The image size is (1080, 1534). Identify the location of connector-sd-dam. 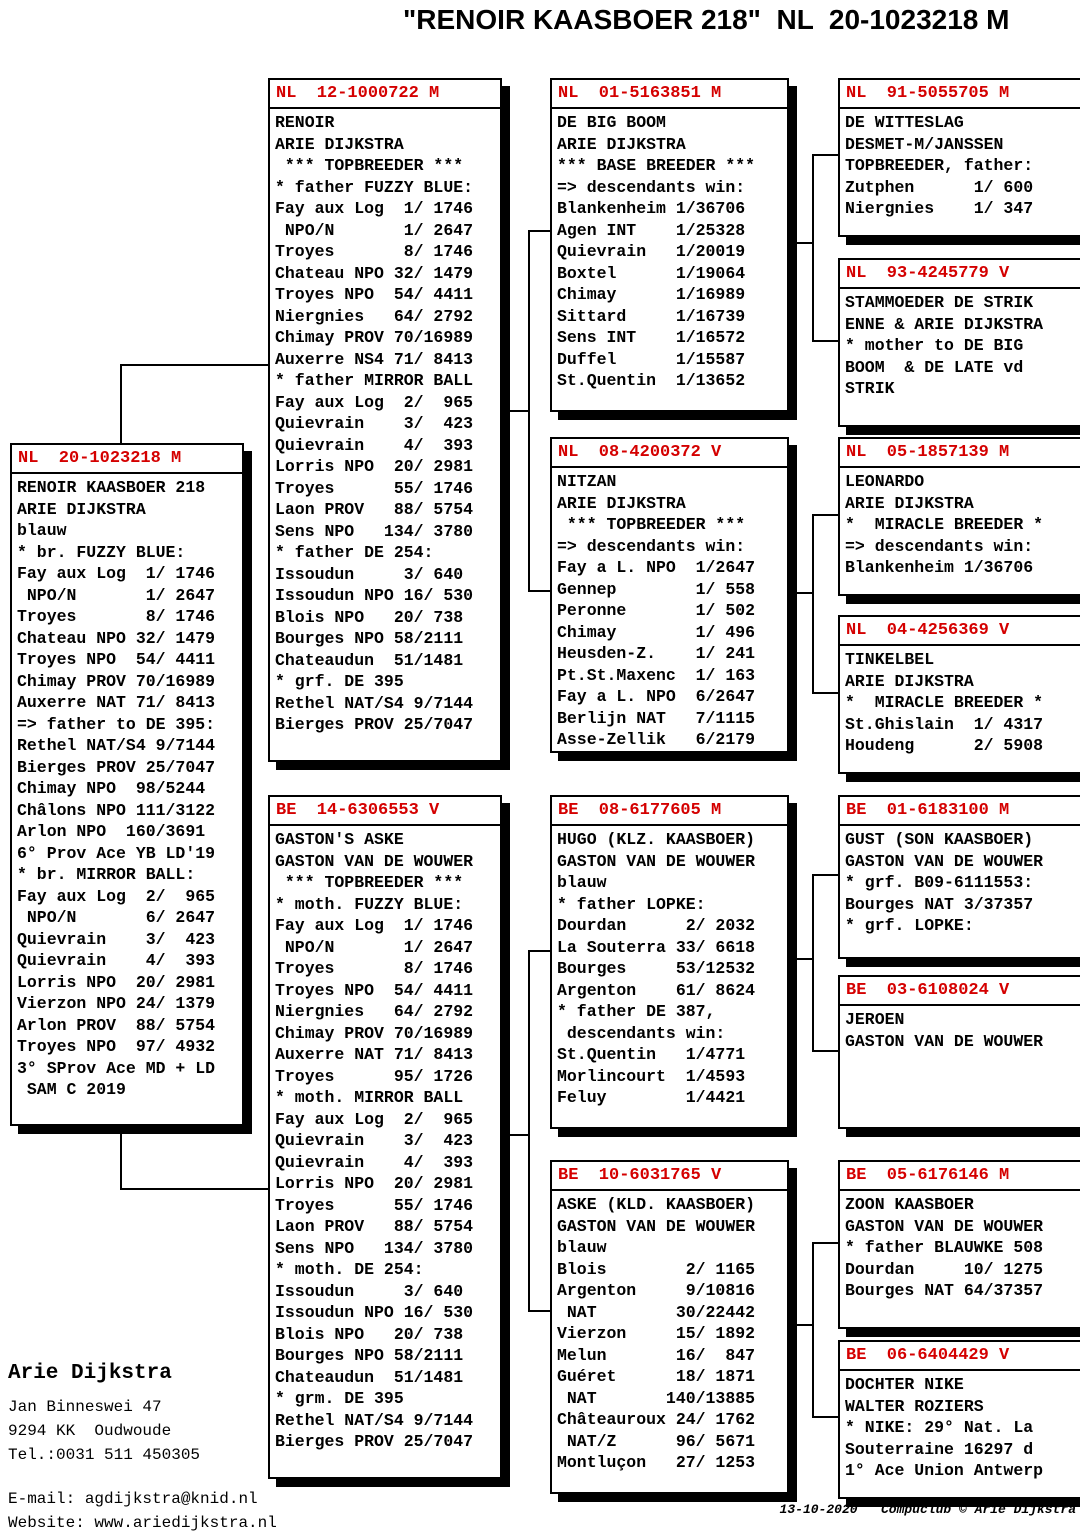
(825, 693).